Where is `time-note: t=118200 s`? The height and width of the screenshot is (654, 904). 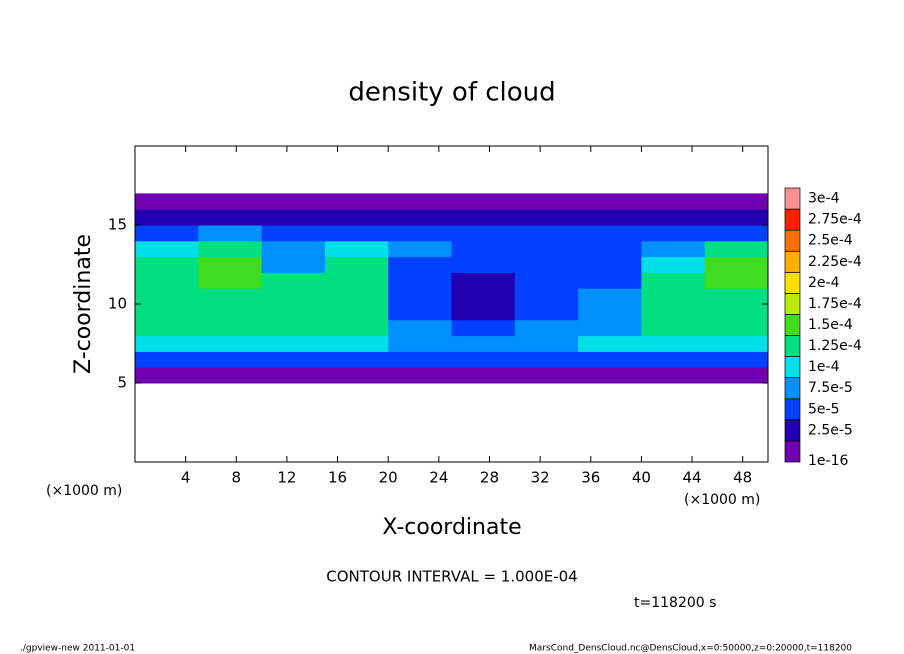 time-note: t=118200 s is located at coordinates (675, 603).